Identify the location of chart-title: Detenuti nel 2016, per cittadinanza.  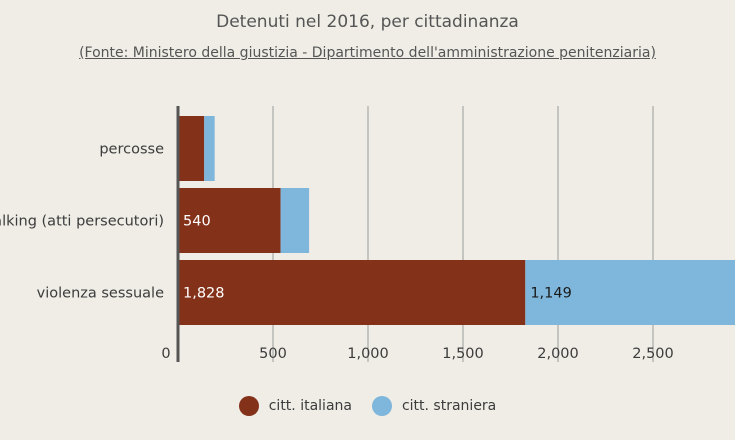
(367, 22).